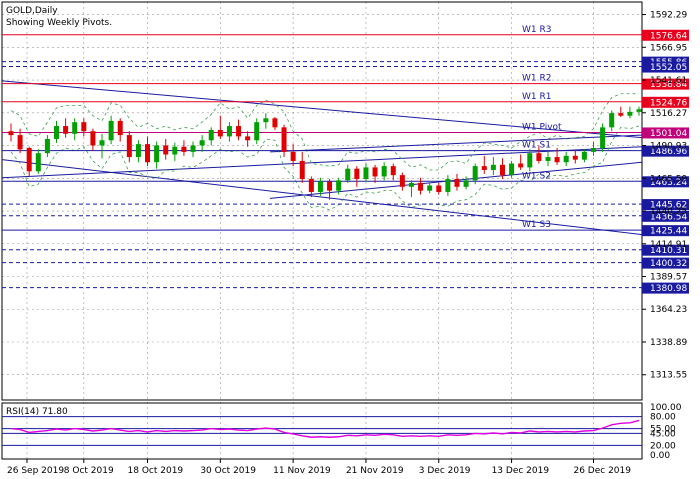 The width and height of the screenshot is (700, 479). Describe the element at coordinates (536, 30) in the screenshot. I see `pivot-level-name: W1 R3` at that location.